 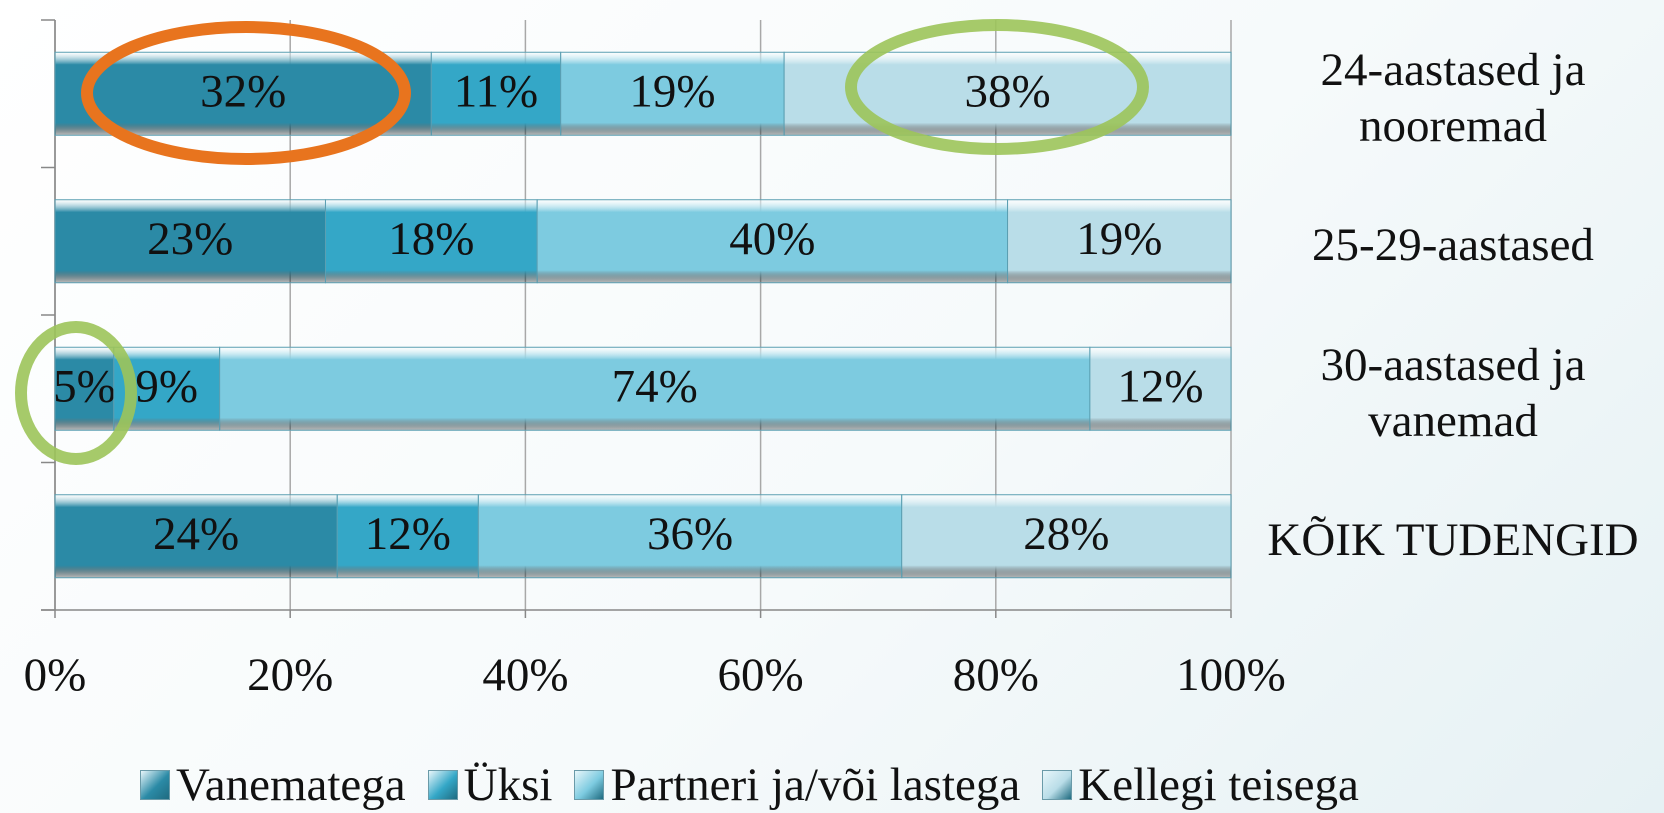 What do you see at coordinates (431, 239) in the screenshot?
I see `data-label: 18%` at bounding box center [431, 239].